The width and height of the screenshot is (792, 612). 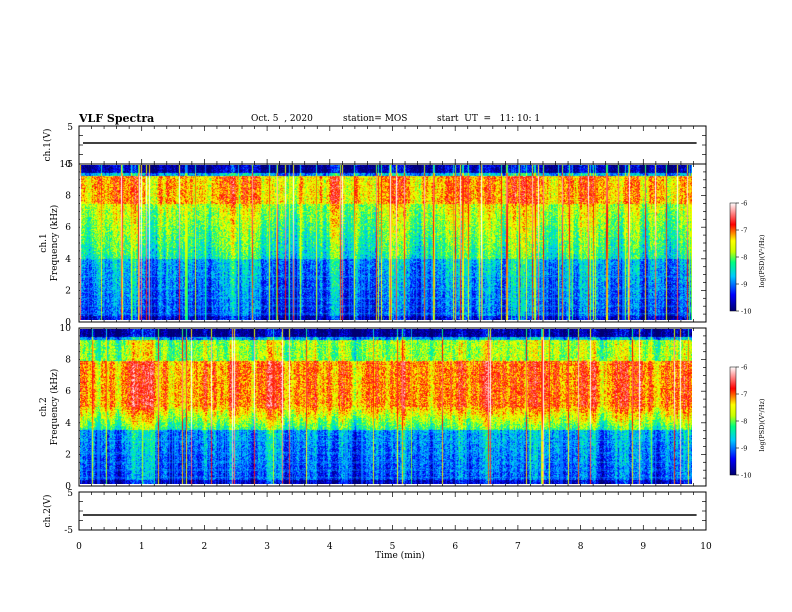 What do you see at coordinates (392, 511) in the screenshot?
I see `ch2-waveform-frame` at bounding box center [392, 511].